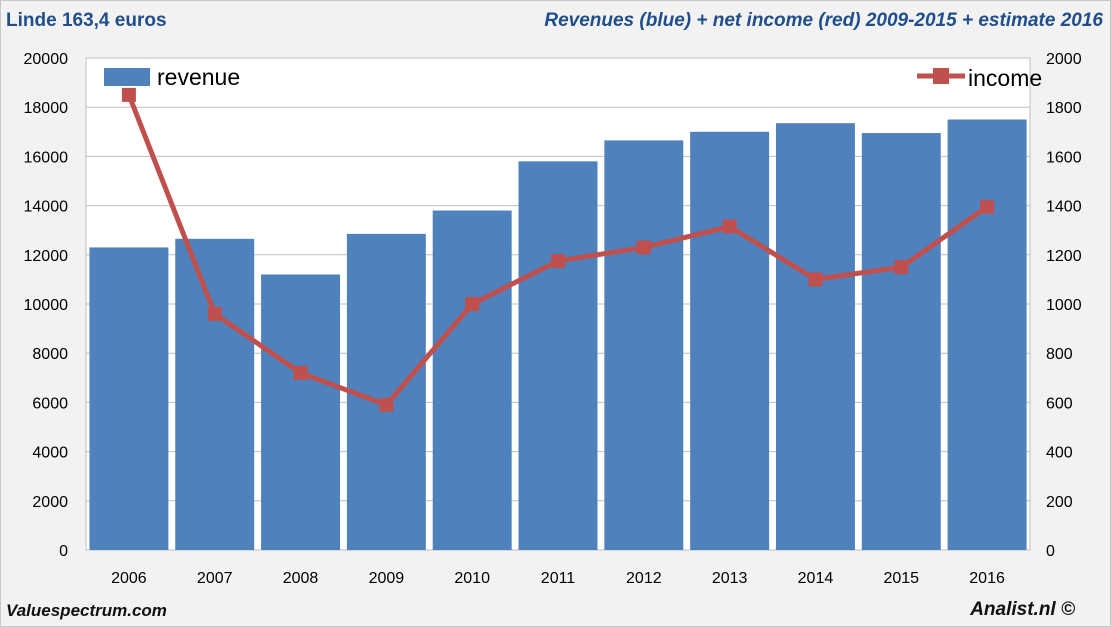 Image resolution: width=1111 pixels, height=627 pixels. What do you see at coordinates (1059, 354) in the screenshot?
I see `y-right-tick-label: 800` at bounding box center [1059, 354].